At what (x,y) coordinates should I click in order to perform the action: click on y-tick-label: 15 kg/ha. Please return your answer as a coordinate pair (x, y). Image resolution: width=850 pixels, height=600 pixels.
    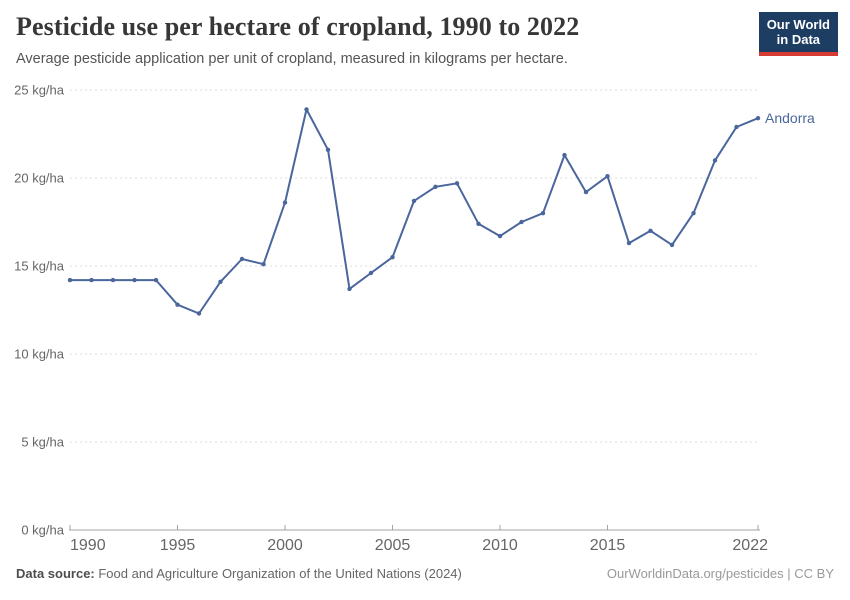
    Looking at the image, I should click on (39, 266).